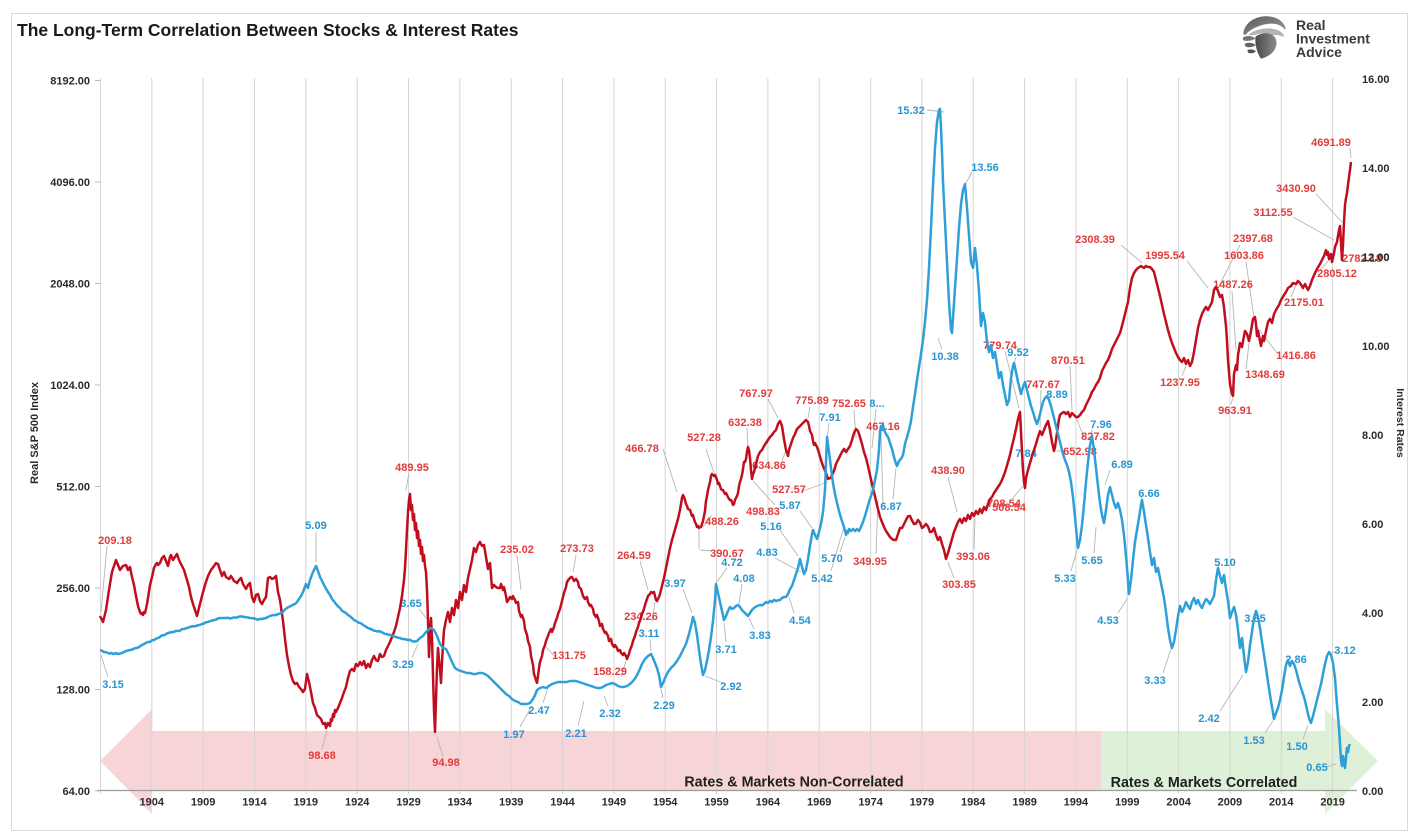 The height and width of the screenshot is (839, 1418). What do you see at coordinates (1332, 803) in the screenshot?
I see `svg-text: 2019` at bounding box center [1332, 803].